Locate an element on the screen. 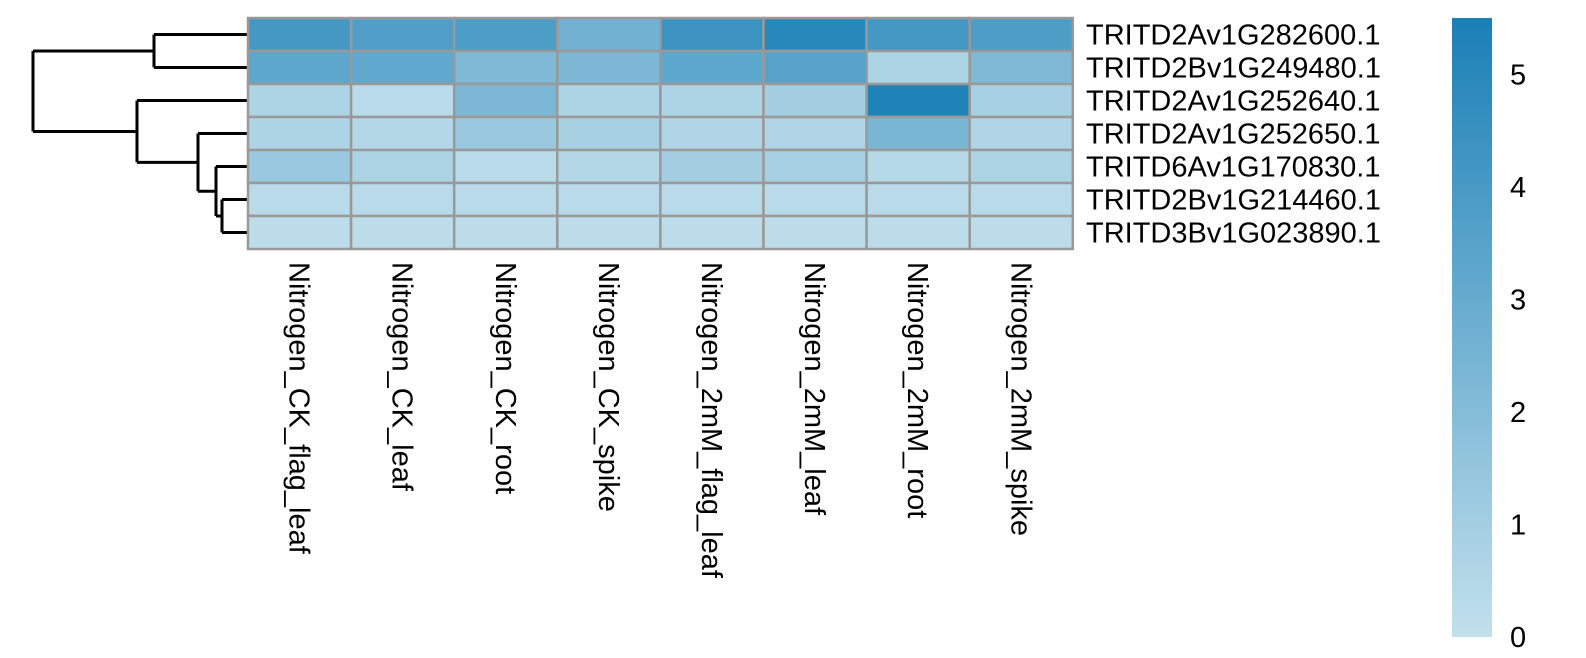 The width and height of the screenshot is (1586, 658). column-label: Nitrogen_CK_root is located at coordinates (505, 378).